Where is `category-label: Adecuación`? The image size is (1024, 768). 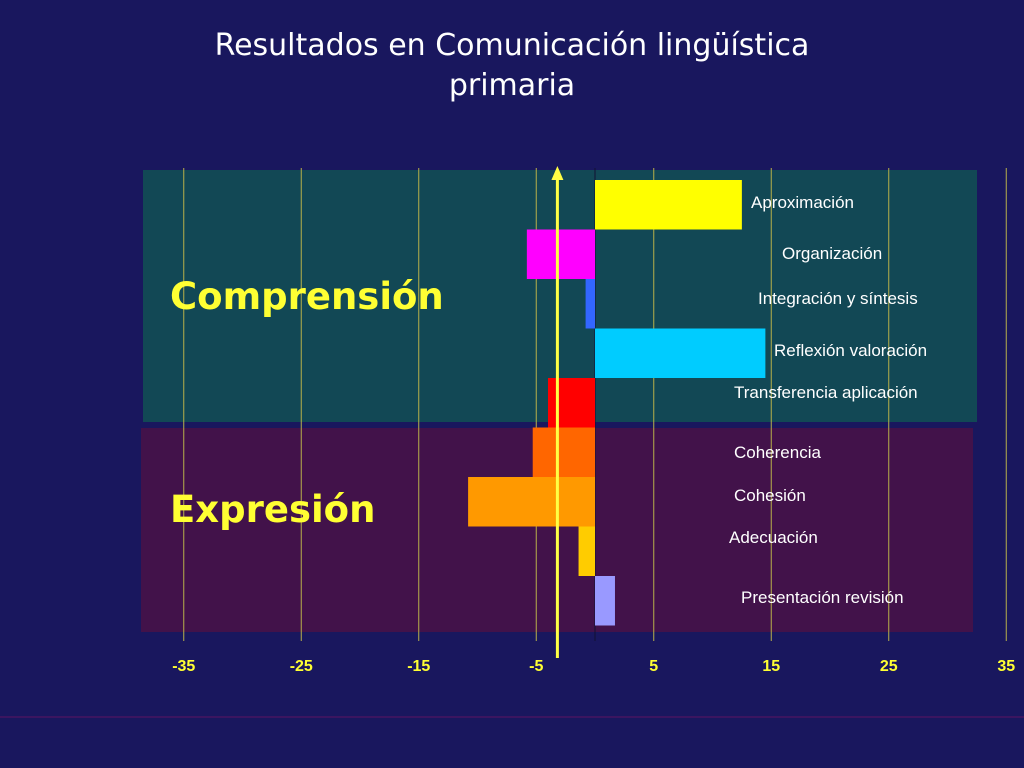
category-label: Adecuación is located at coordinates (773, 537).